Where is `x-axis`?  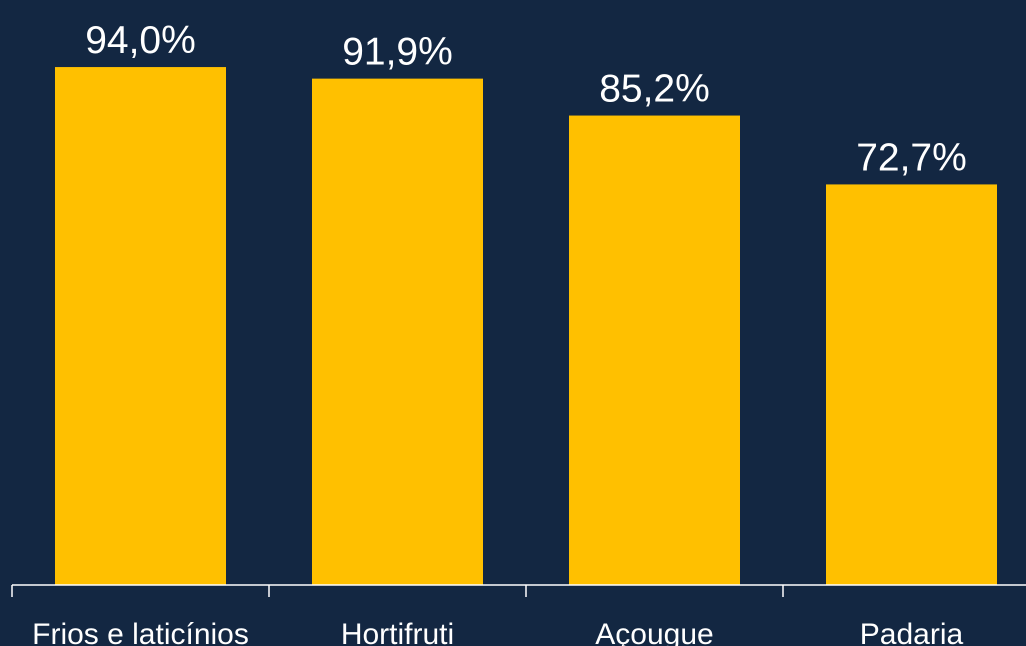 x-axis is located at coordinates (518, 590).